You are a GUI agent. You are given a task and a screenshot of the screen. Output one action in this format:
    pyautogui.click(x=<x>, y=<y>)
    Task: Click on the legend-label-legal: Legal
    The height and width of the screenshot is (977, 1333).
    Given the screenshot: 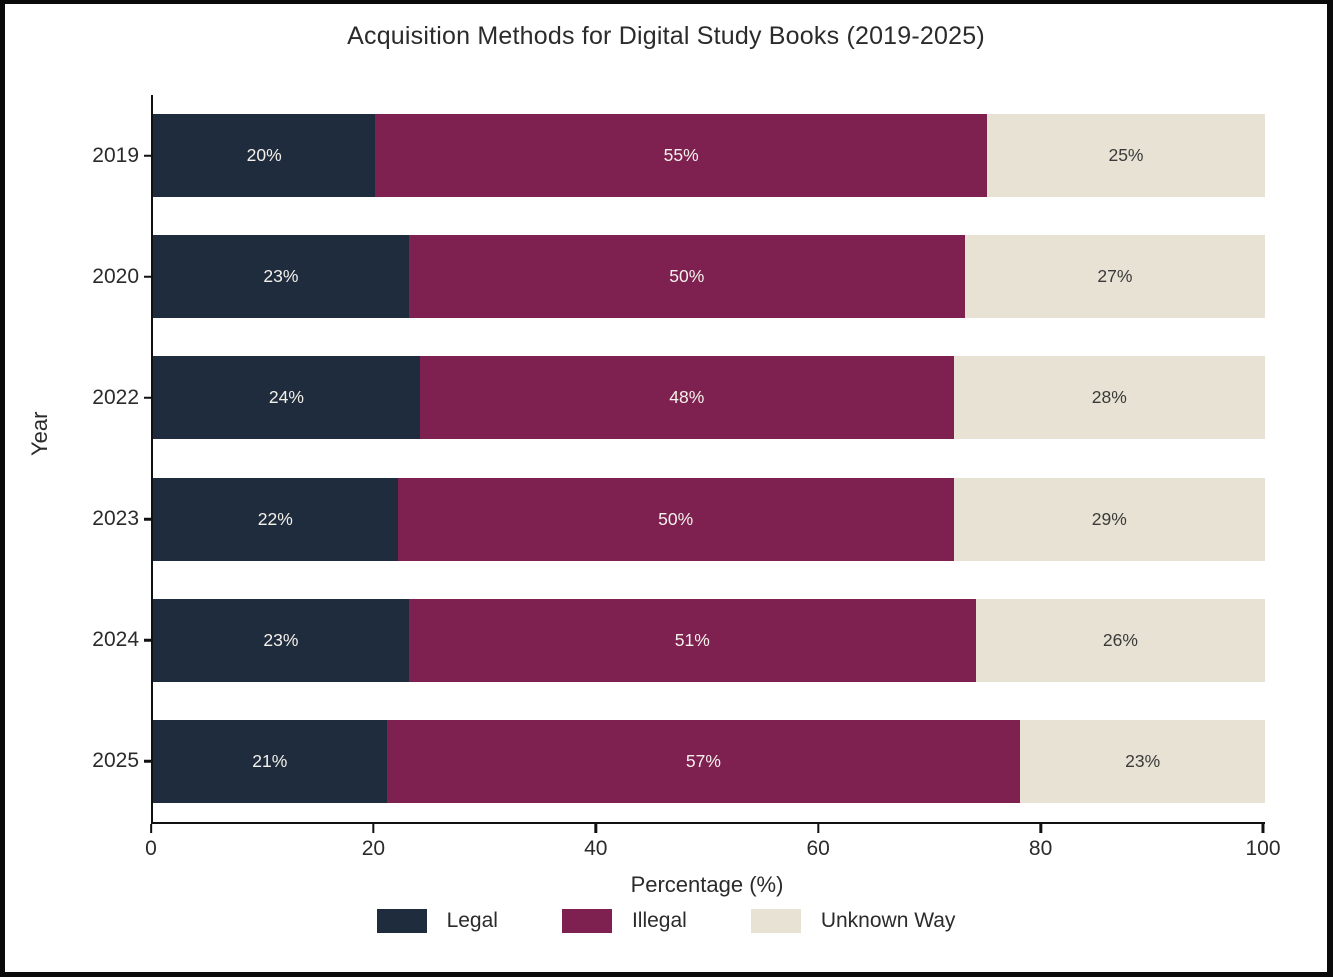 What is the action you would take?
    pyautogui.click(x=472, y=920)
    